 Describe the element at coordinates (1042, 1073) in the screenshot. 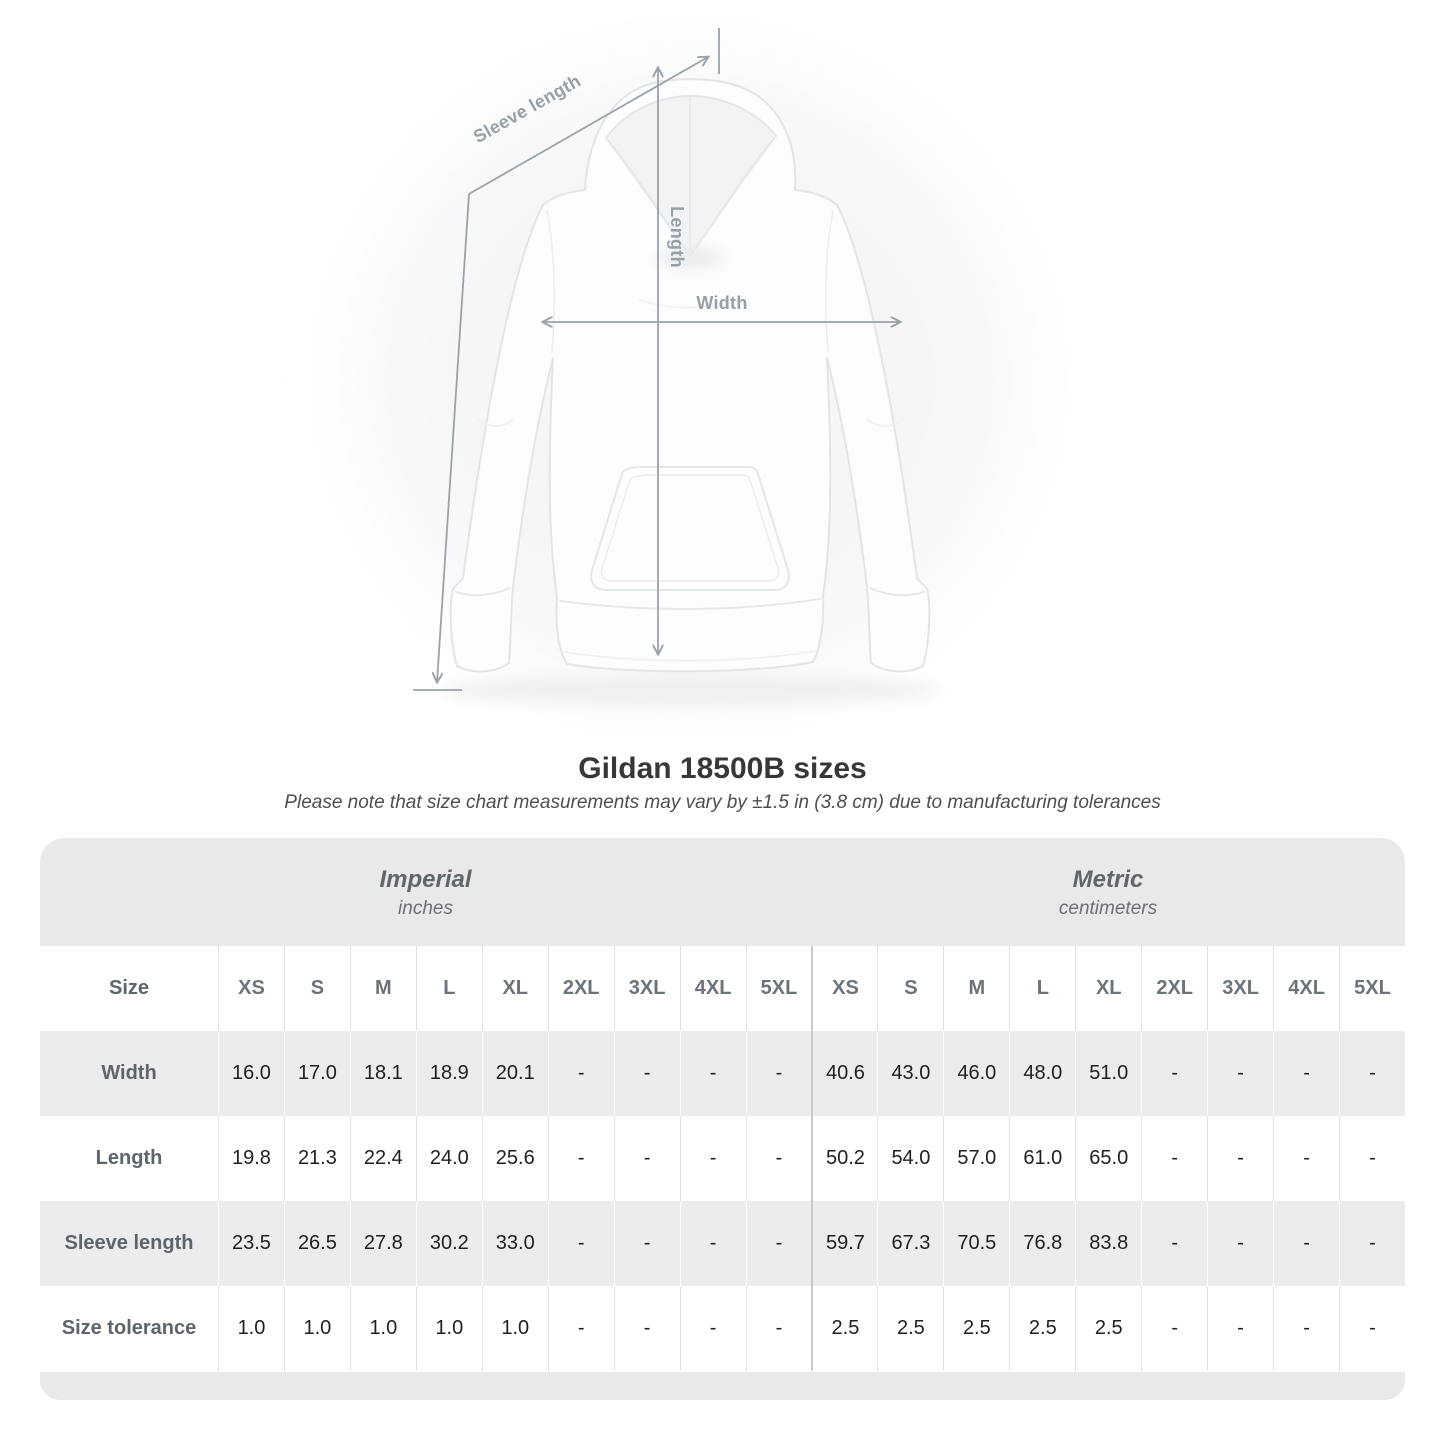

I see `metric-value-cell: 48.0` at that location.